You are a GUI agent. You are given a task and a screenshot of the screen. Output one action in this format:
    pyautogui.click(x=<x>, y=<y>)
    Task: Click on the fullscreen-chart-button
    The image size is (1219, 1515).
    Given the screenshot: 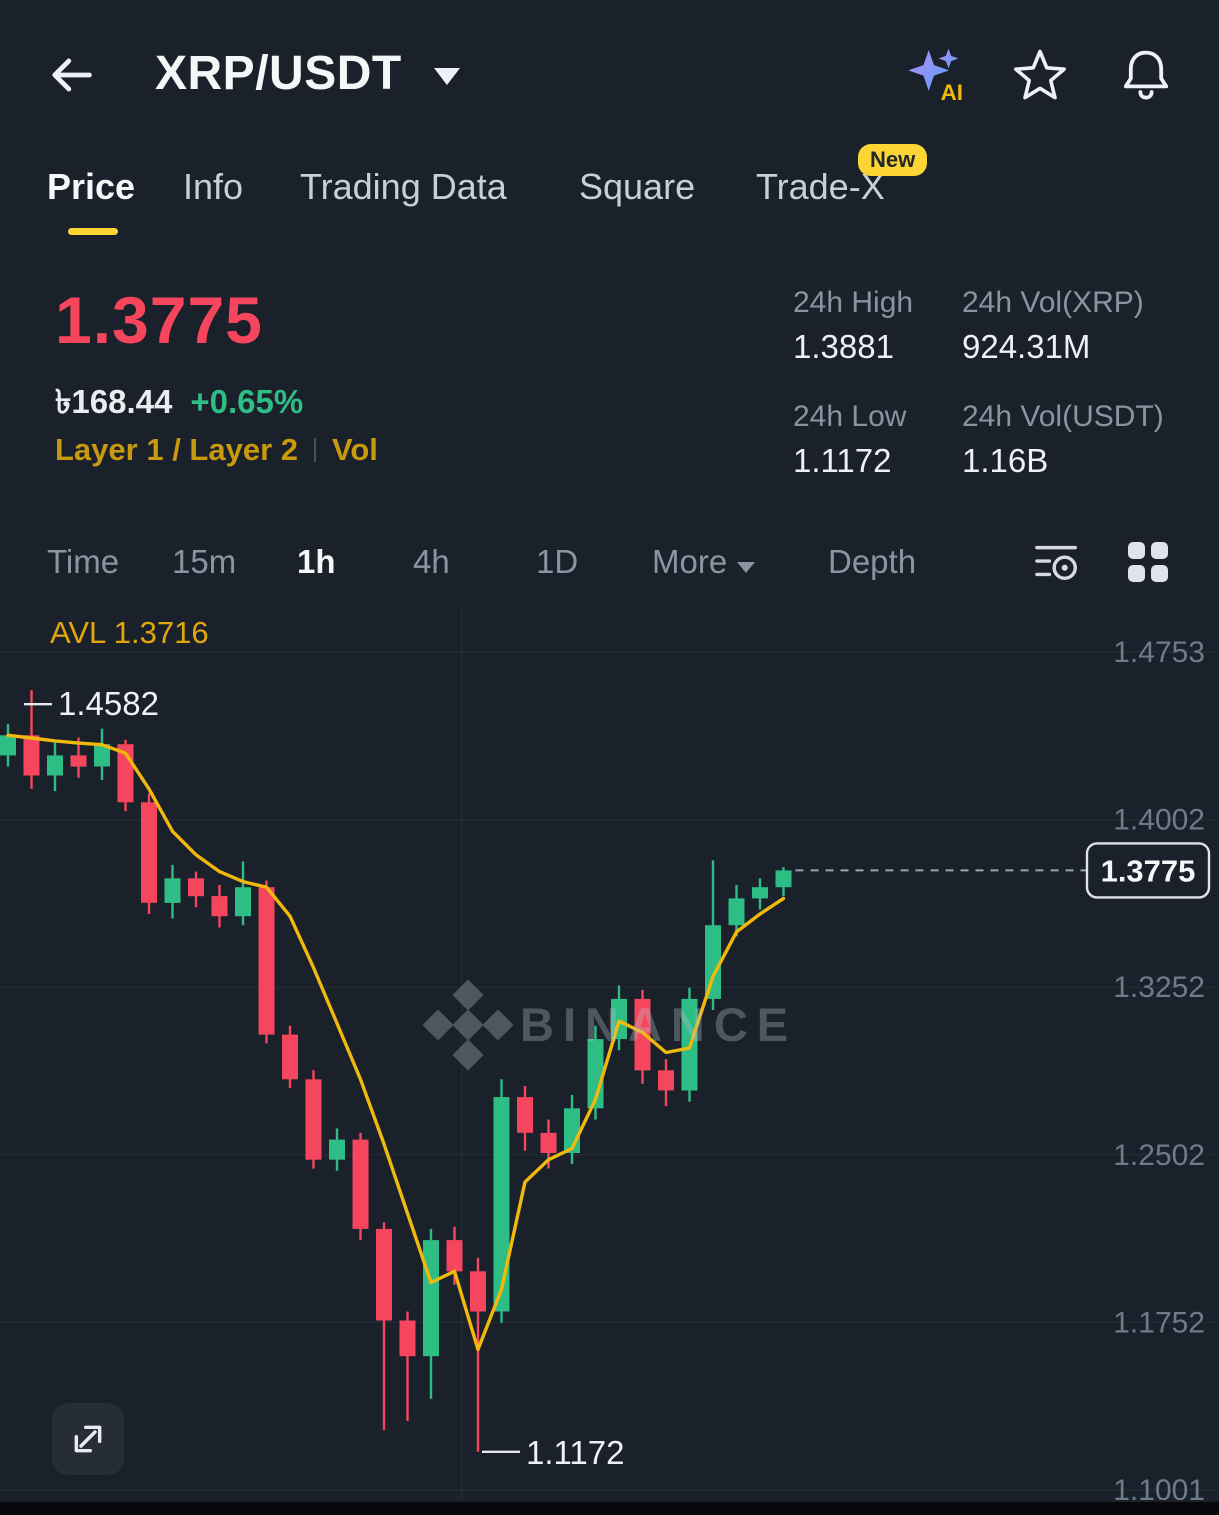 What is the action you would take?
    pyautogui.click(x=88, y=1439)
    